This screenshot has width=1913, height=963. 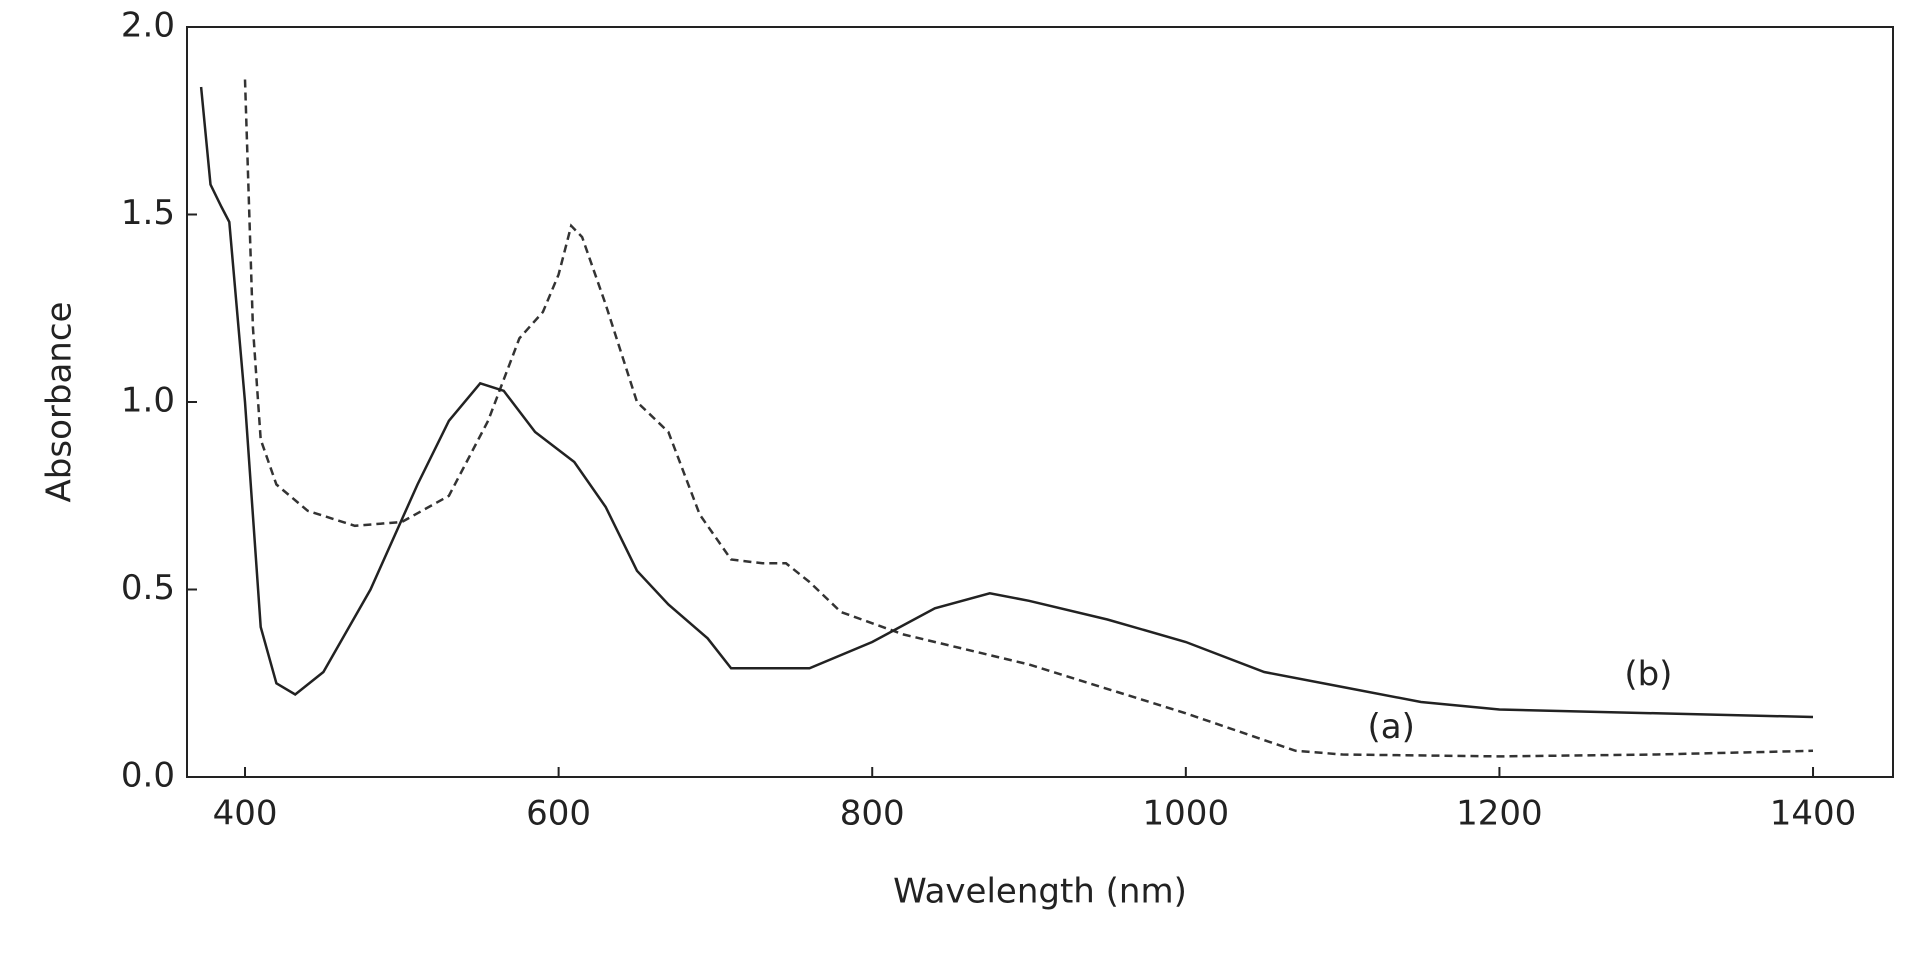 What do you see at coordinates (1648, 674) in the screenshot?
I see `series-label: (b)` at bounding box center [1648, 674].